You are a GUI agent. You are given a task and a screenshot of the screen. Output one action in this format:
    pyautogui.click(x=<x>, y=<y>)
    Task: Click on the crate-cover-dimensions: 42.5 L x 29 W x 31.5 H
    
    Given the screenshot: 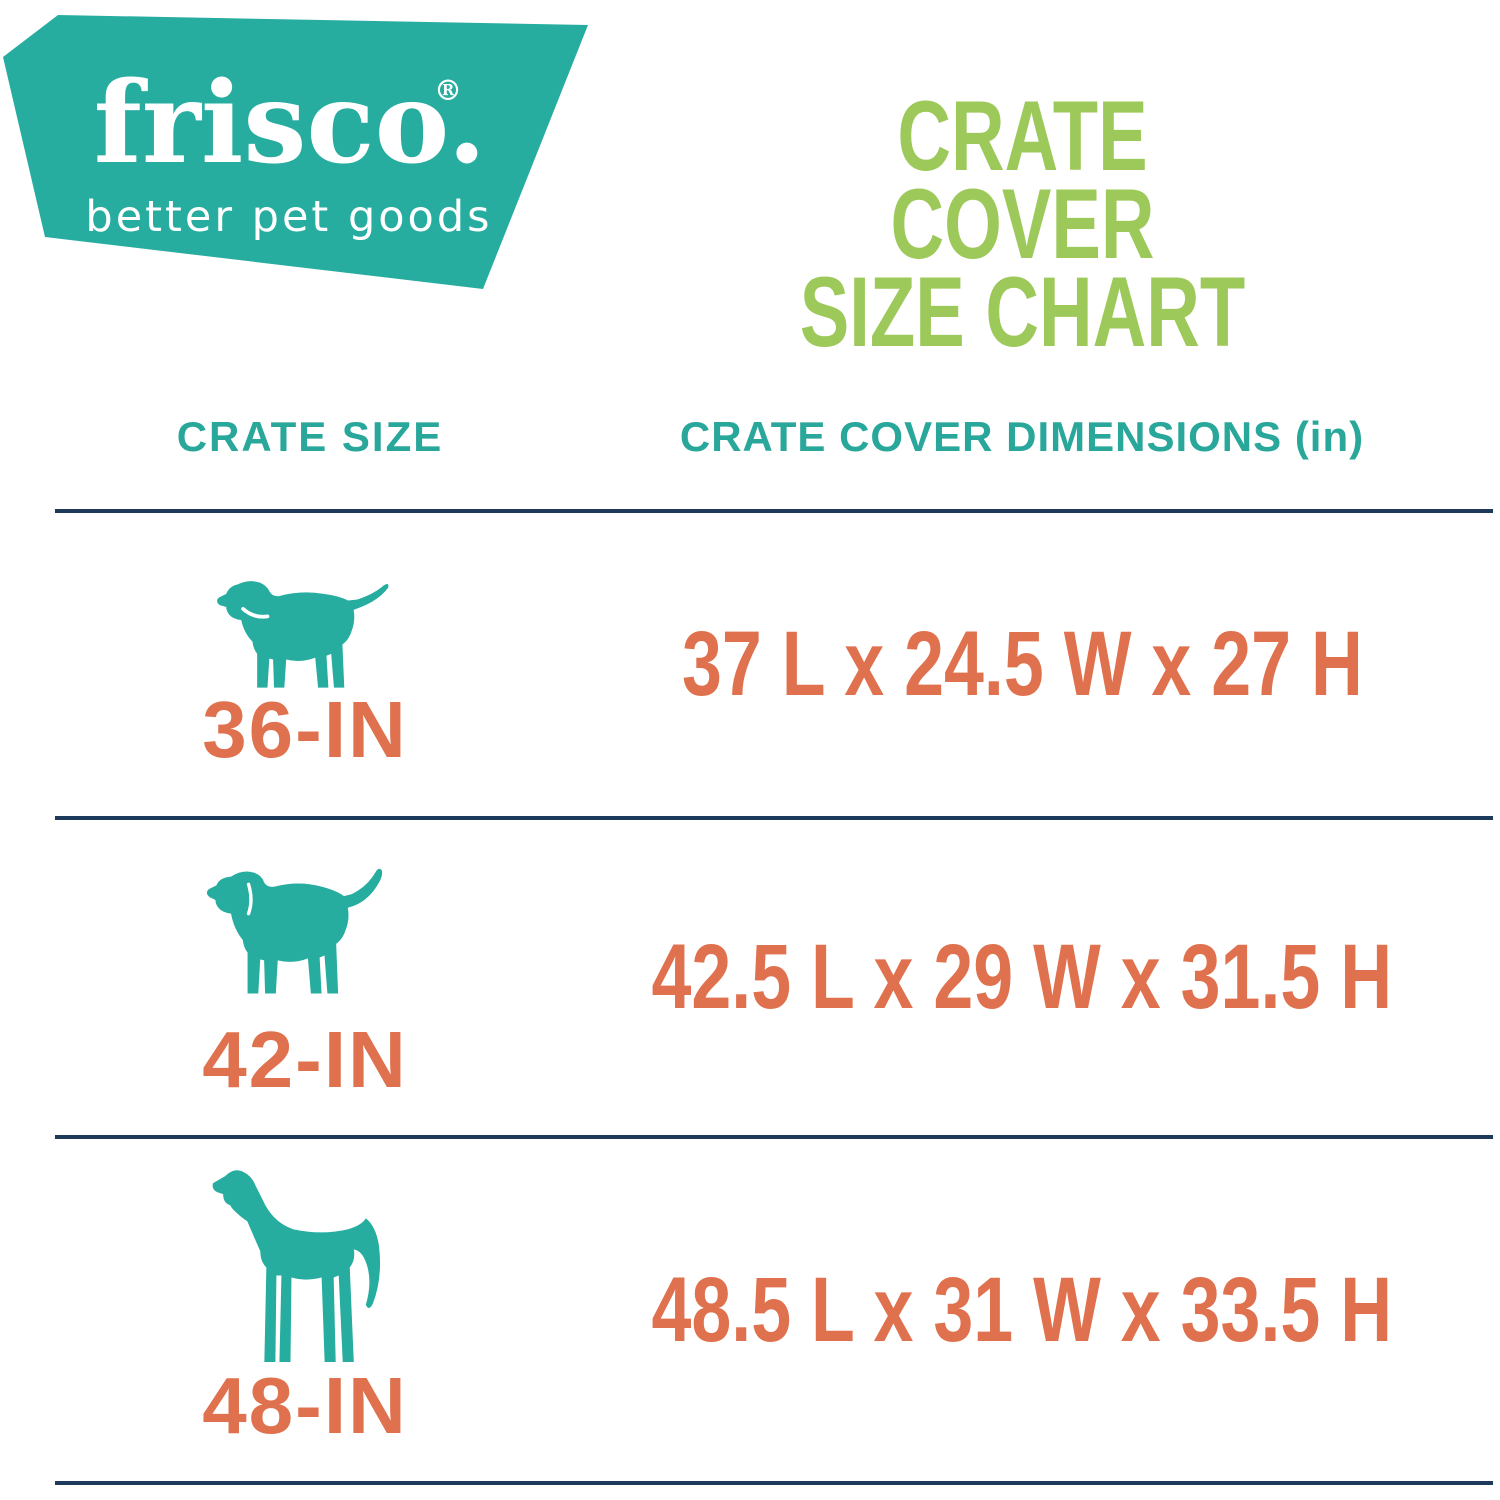 What is the action you would take?
    pyautogui.click(x=1022, y=976)
    